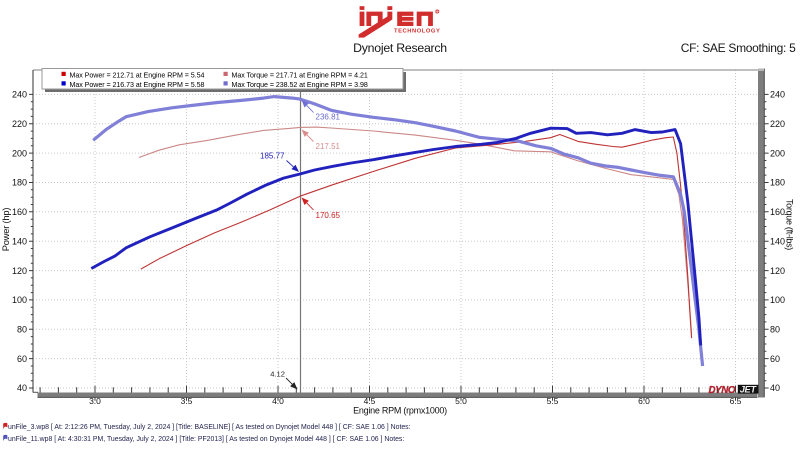  I want to click on svg-text: 185.77, so click(272, 156).